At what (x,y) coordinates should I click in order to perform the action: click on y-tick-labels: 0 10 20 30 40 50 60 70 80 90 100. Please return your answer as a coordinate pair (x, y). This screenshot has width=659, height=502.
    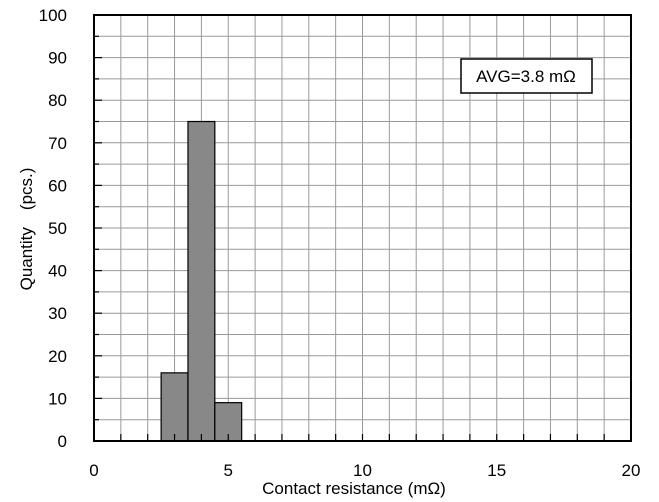
    Looking at the image, I should click on (53, 228).